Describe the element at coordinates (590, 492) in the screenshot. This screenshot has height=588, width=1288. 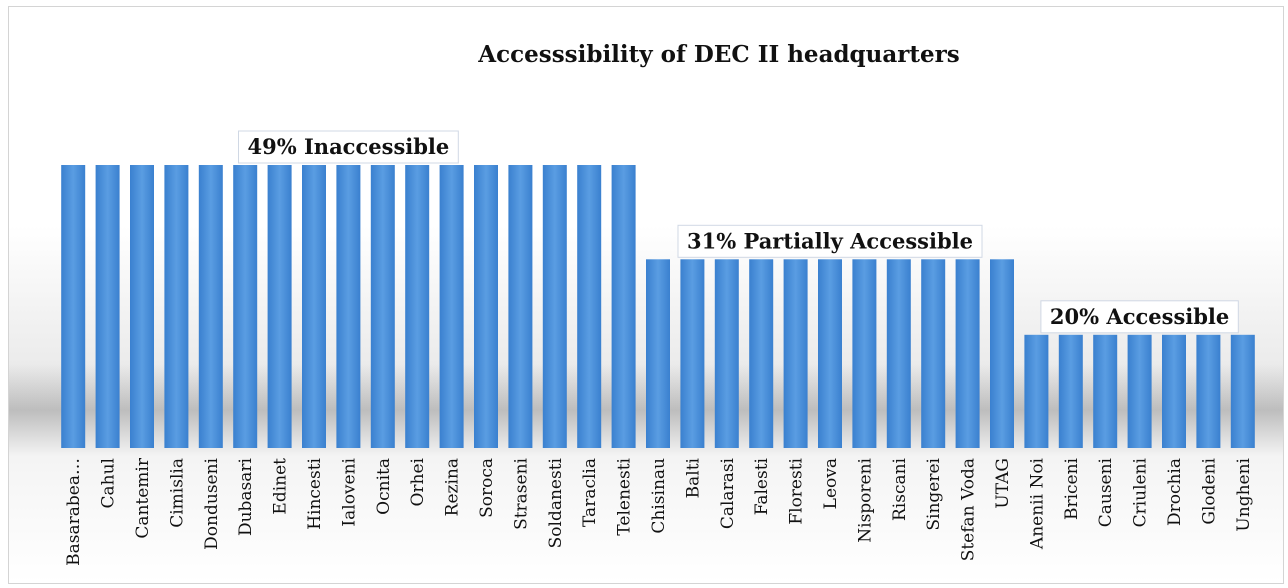
I see `x-tick-label: Taraclia` at that location.